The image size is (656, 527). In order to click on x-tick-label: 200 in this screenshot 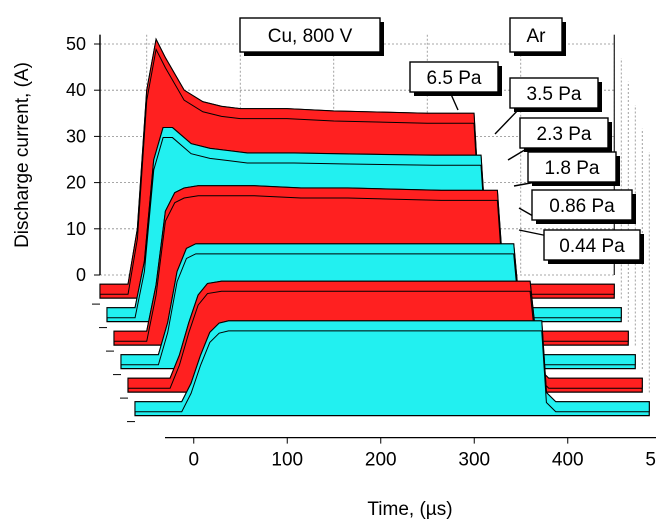, I will do `click(381, 460)`.